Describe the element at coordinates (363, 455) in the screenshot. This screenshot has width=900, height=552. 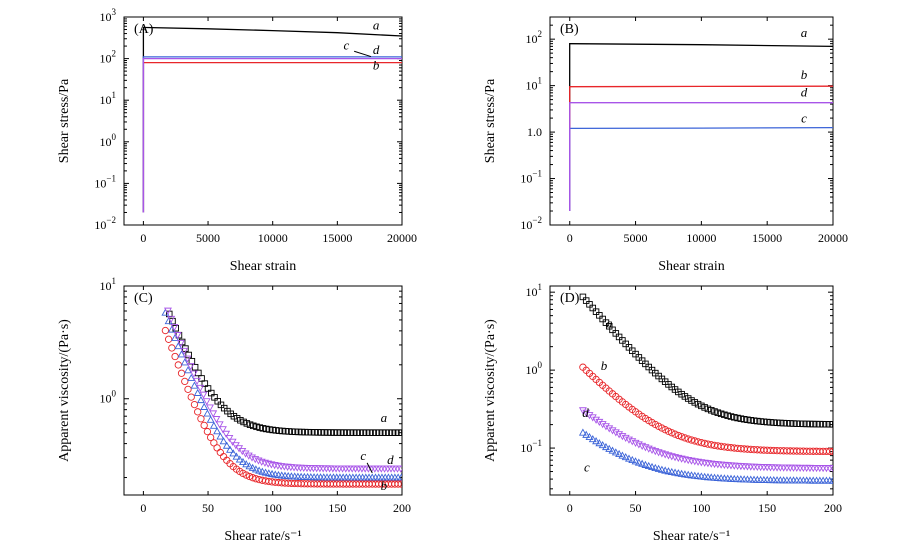
I see `curve-label-c: c` at that location.